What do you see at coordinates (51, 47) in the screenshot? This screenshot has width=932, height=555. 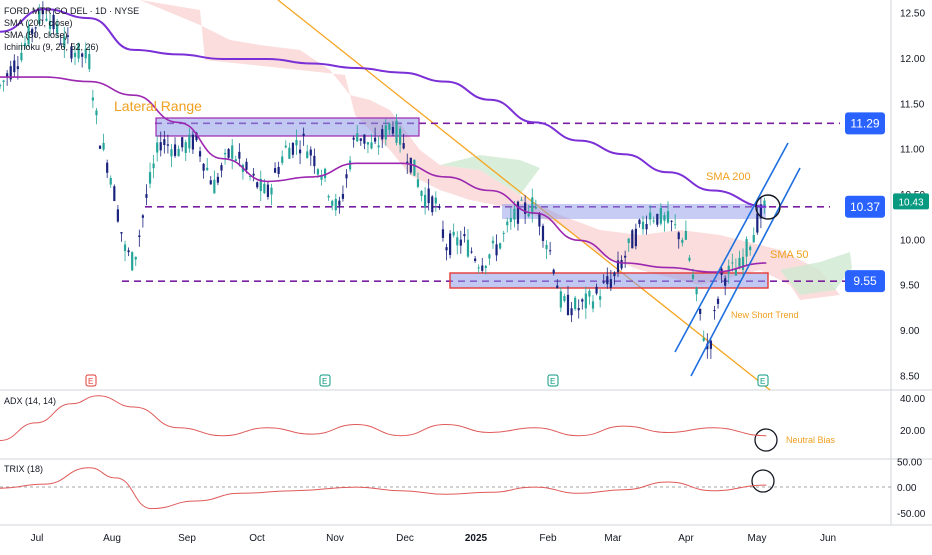 I see `legend-ichimoku: Ichimoku (9, 26, 52, 26)` at bounding box center [51, 47].